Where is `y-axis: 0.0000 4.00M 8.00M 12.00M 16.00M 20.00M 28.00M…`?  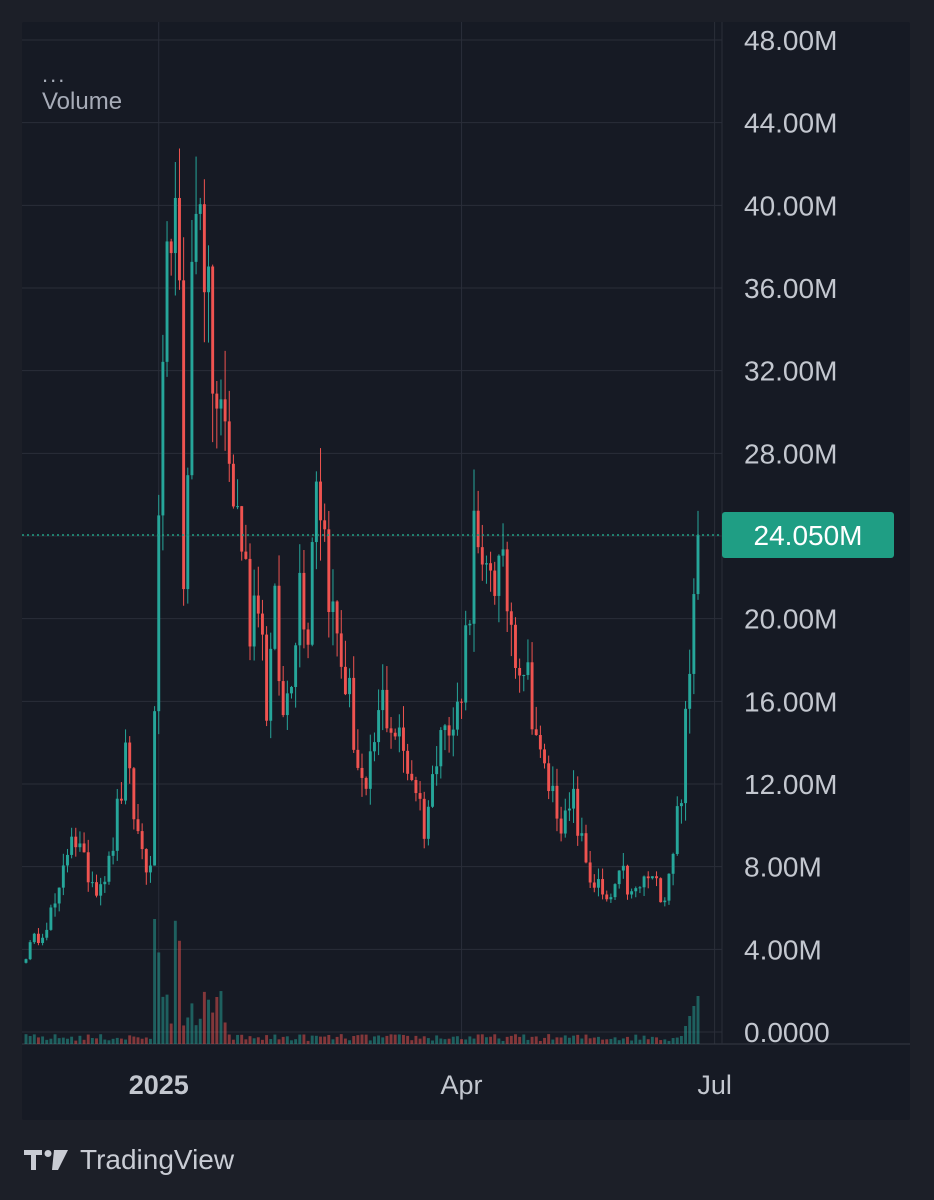
y-axis: 0.0000 4.00M 8.00M 12.00M 16.00M 20.00M 28.00M… is located at coordinates (790, 536).